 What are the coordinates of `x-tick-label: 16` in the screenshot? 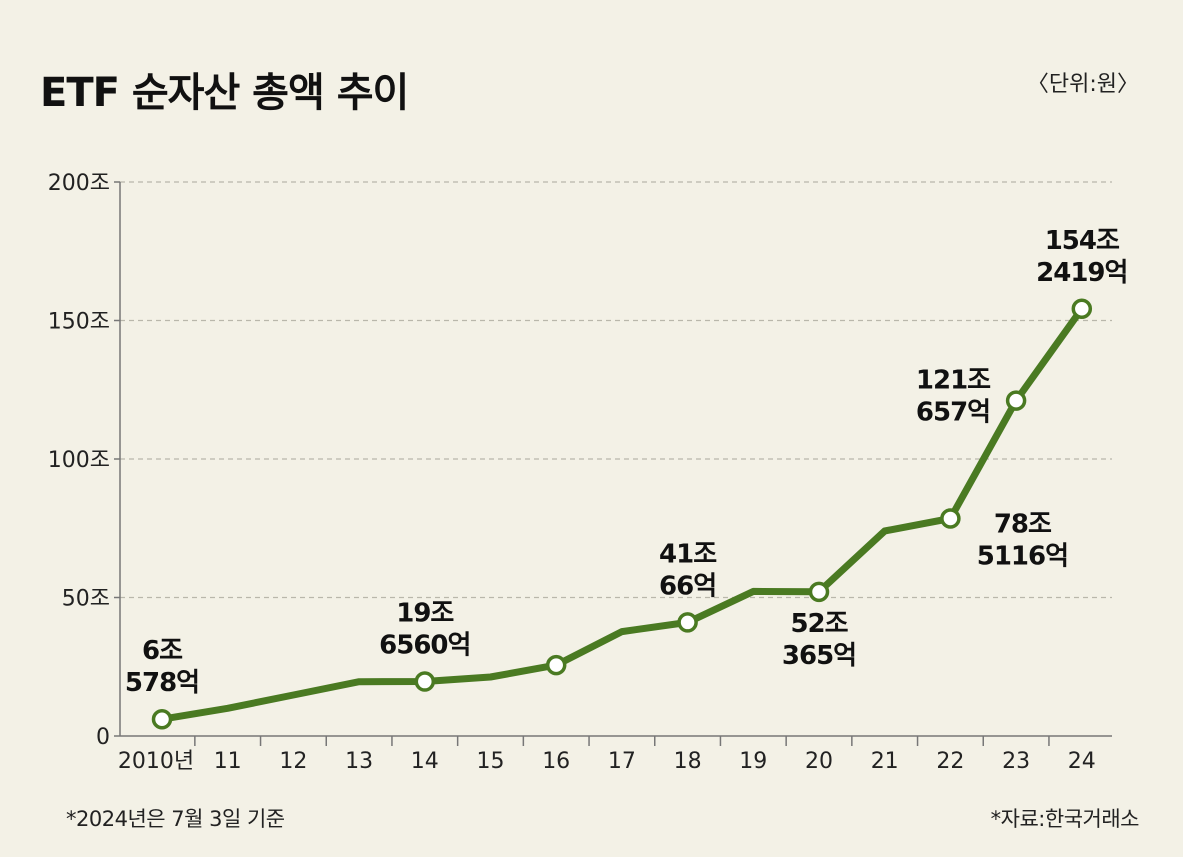 It's located at (556, 761).